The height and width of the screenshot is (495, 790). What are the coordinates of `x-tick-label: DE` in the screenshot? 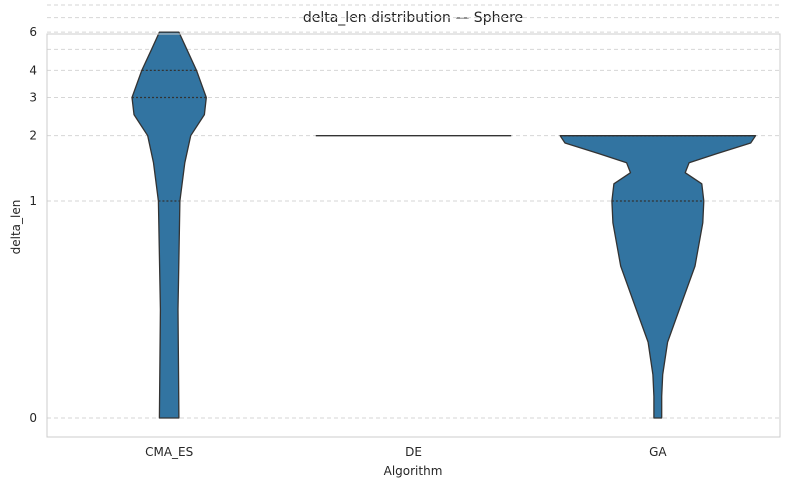 It's located at (413, 452).